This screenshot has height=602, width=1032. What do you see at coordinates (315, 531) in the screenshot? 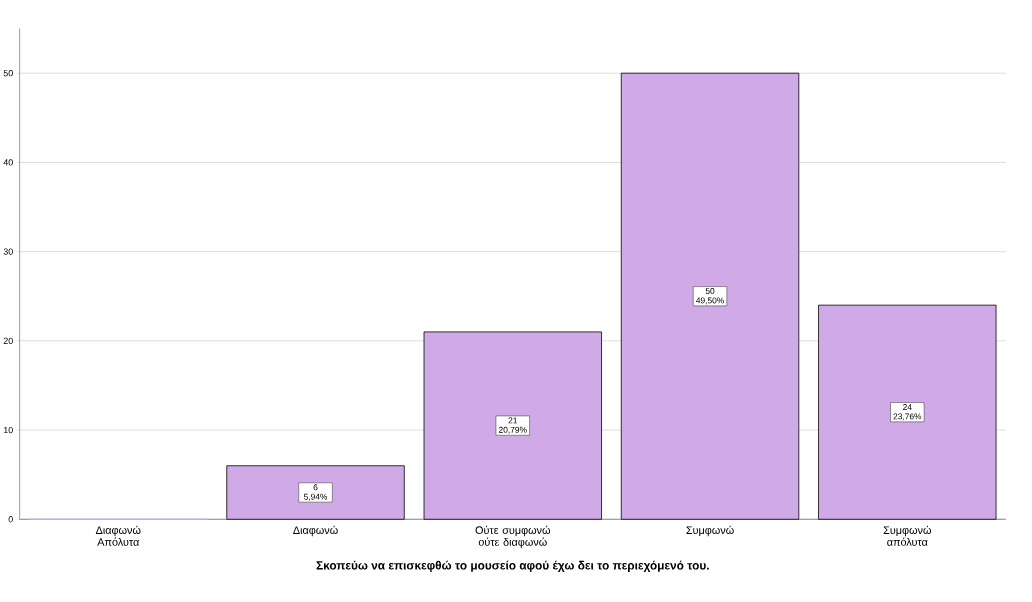
I see `x-tick-label: Διαφωνώ` at bounding box center [315, 531].